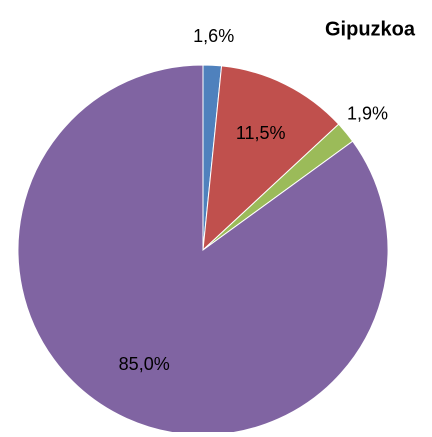 This screenshot has height=437, width=432. What do you see at coordinates (367, 113) in the screenshot?
I see `data-label: 1,9%` at bounding box center [367, 113].